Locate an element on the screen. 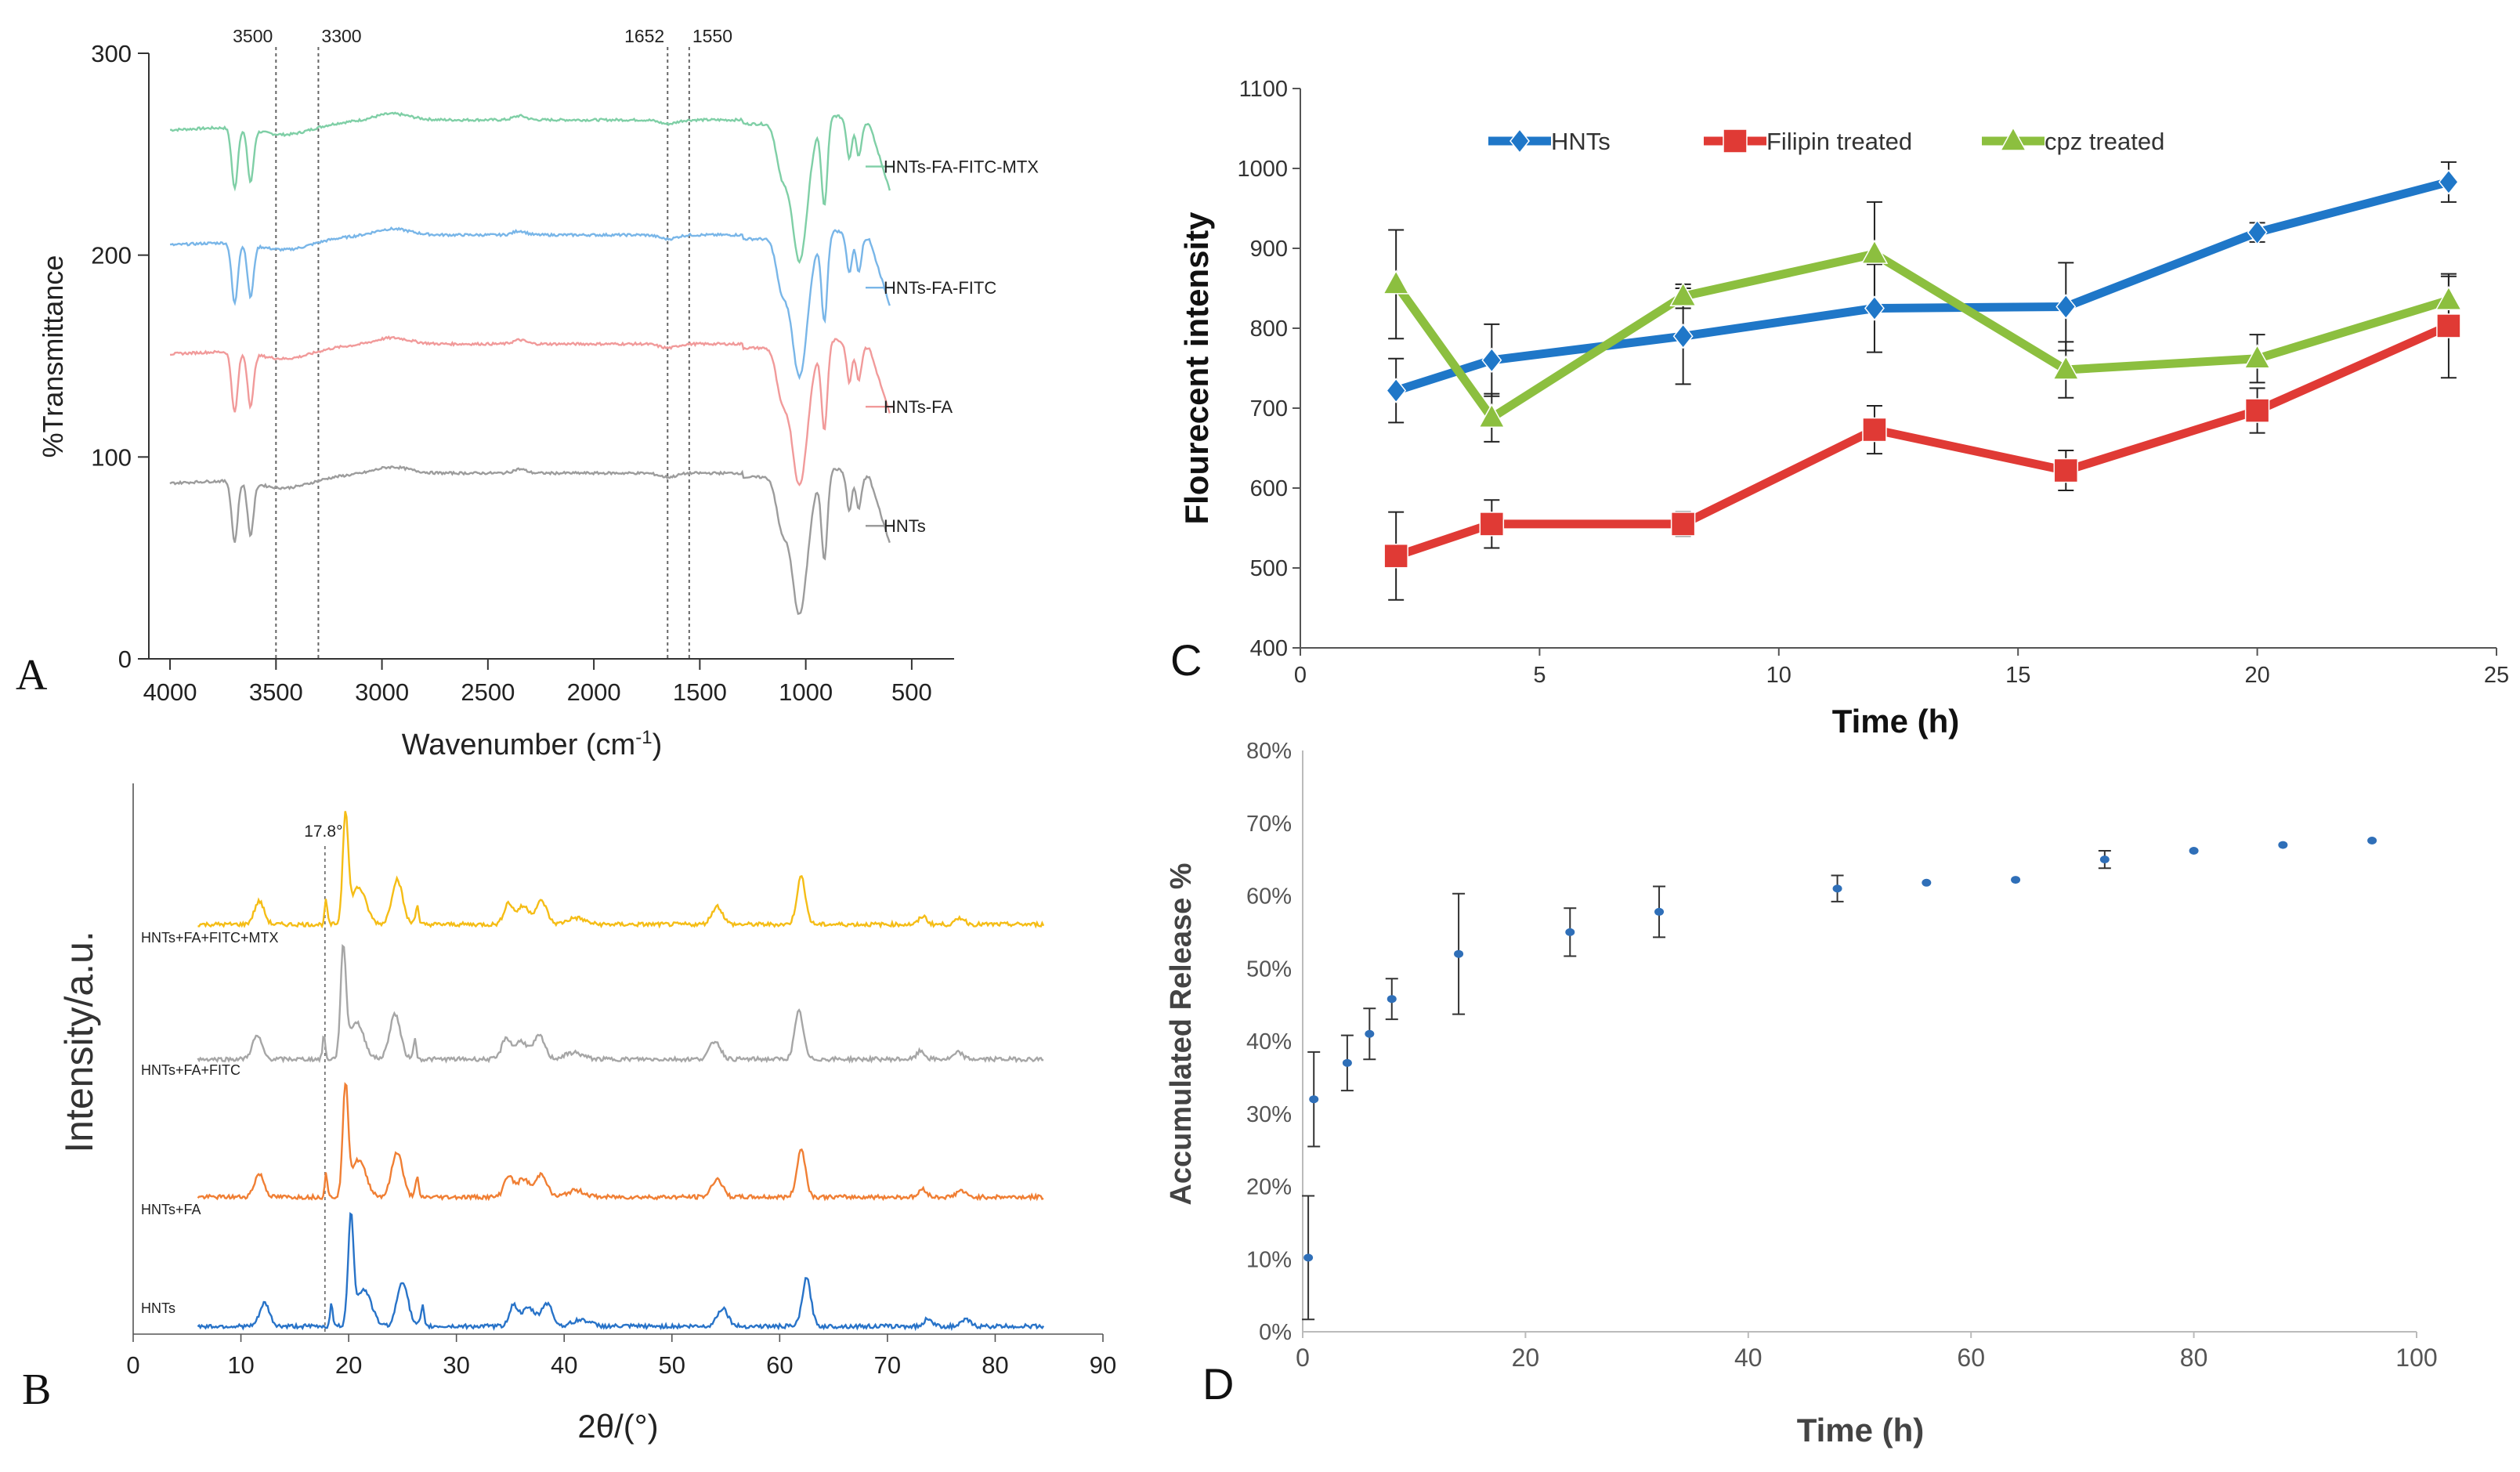 The height and width of the screenshot is (1472, 2520). reference-line-label: 1652 is located at coordinates (644, 36).